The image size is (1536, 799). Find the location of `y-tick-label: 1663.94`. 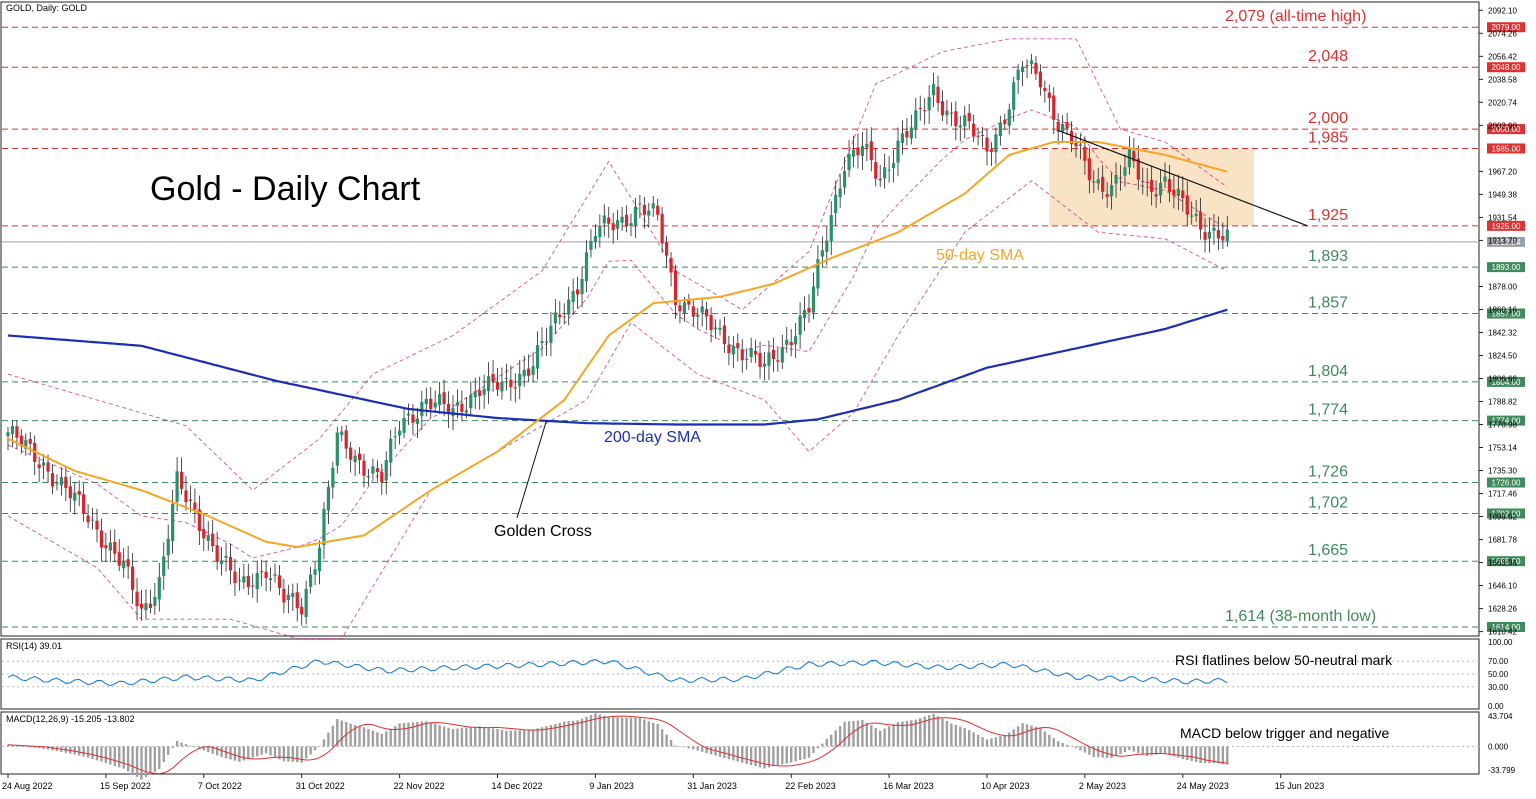

y-tick-label: 1663.94 is located at coordinates (1502, 563).